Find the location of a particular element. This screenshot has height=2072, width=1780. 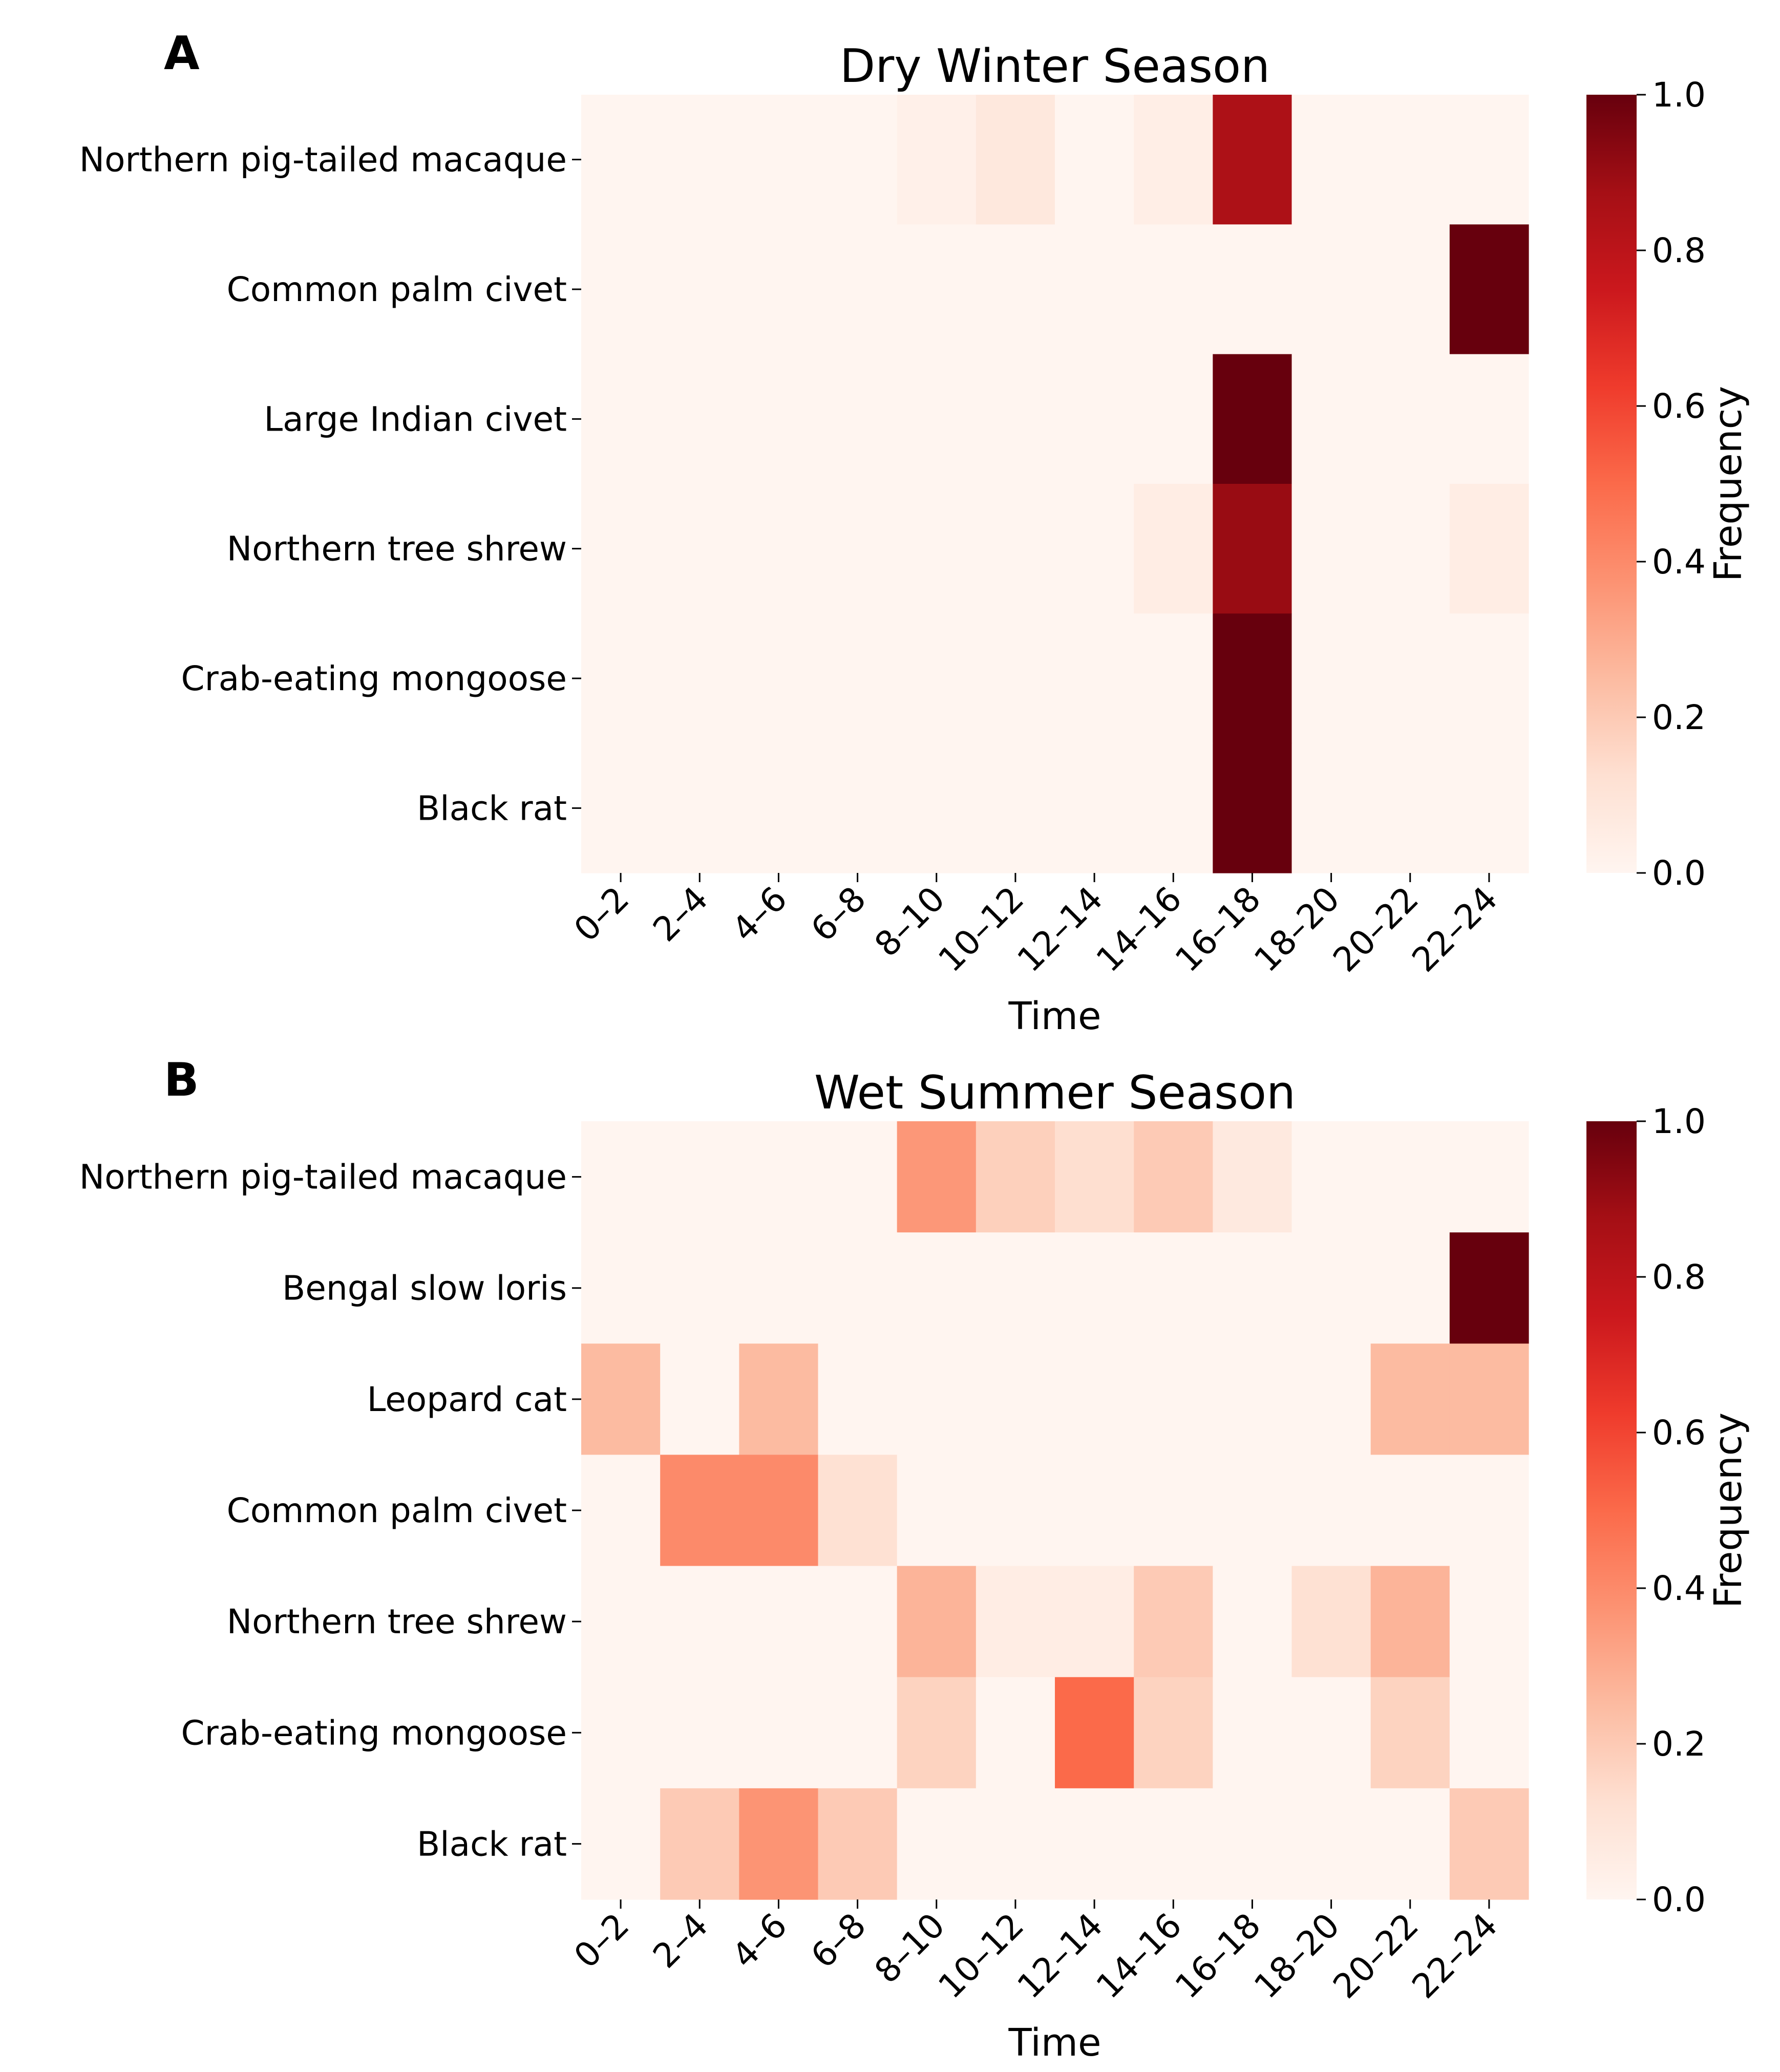

dry-winter-row-label: Northern pig-tailed macaque is located at coordinates (323, 160).